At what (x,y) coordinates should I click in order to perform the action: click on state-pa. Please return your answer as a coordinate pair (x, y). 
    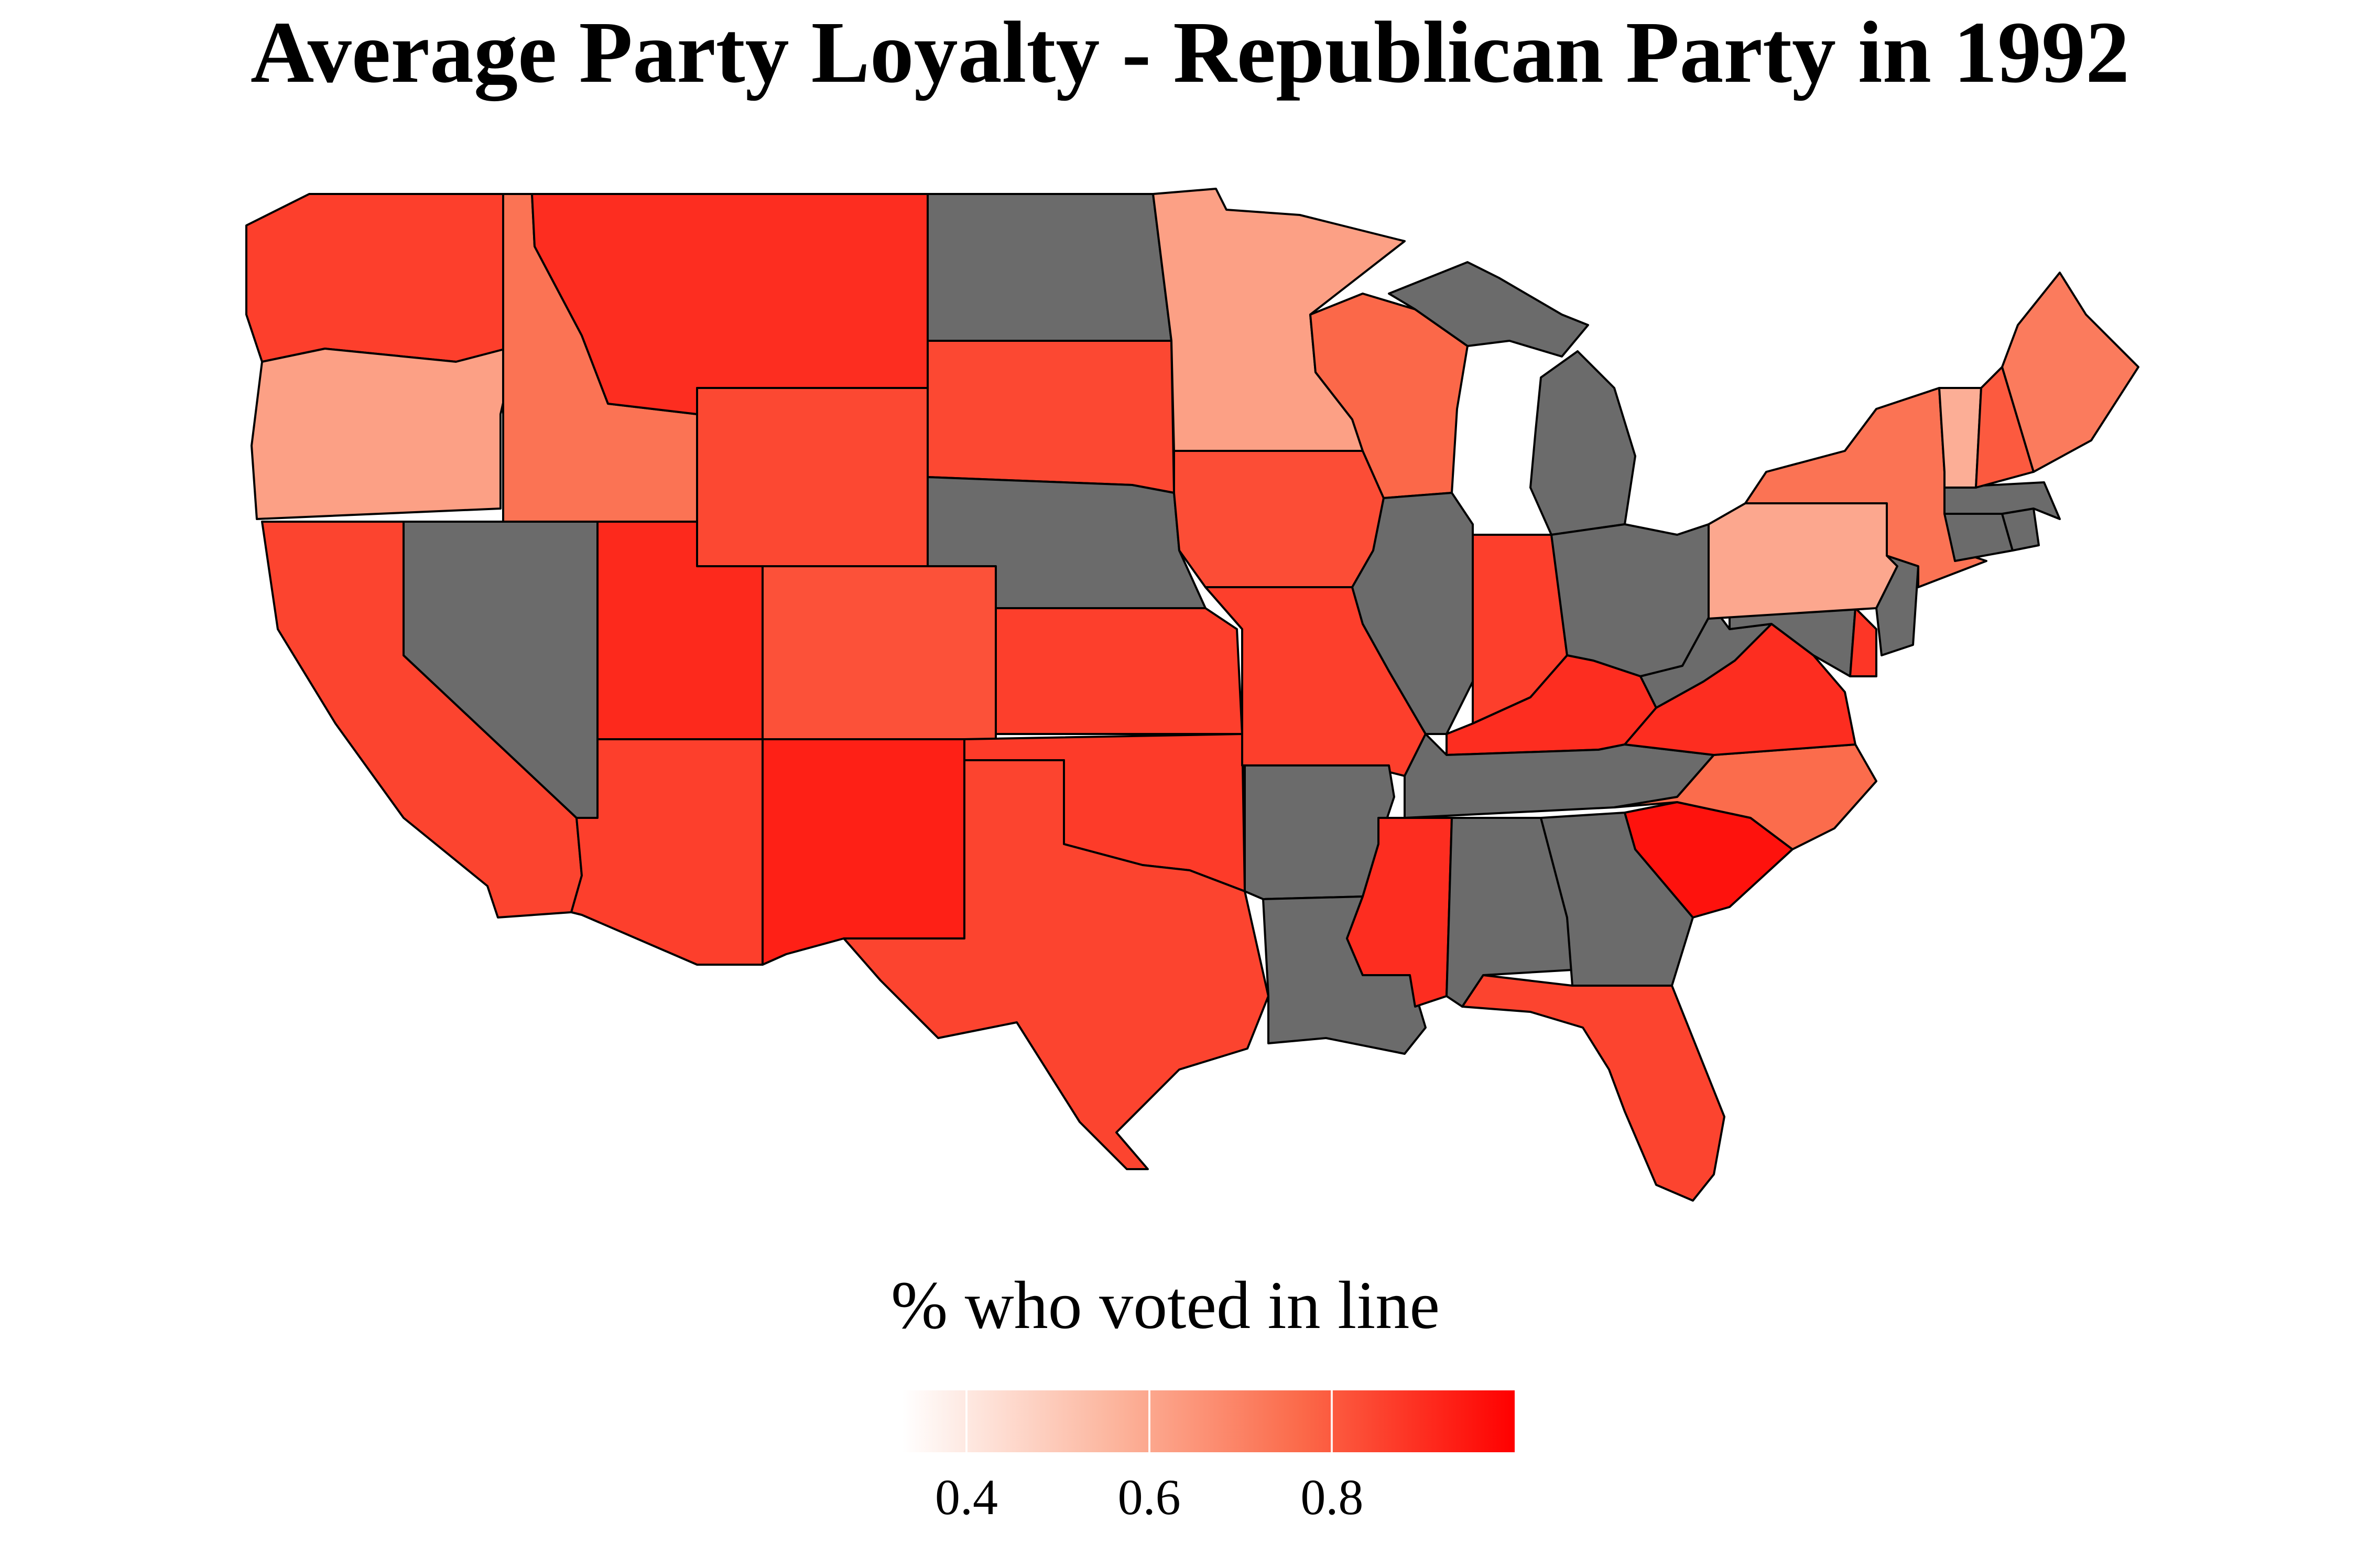
    Looking at the image, I should click on (1803, 561).